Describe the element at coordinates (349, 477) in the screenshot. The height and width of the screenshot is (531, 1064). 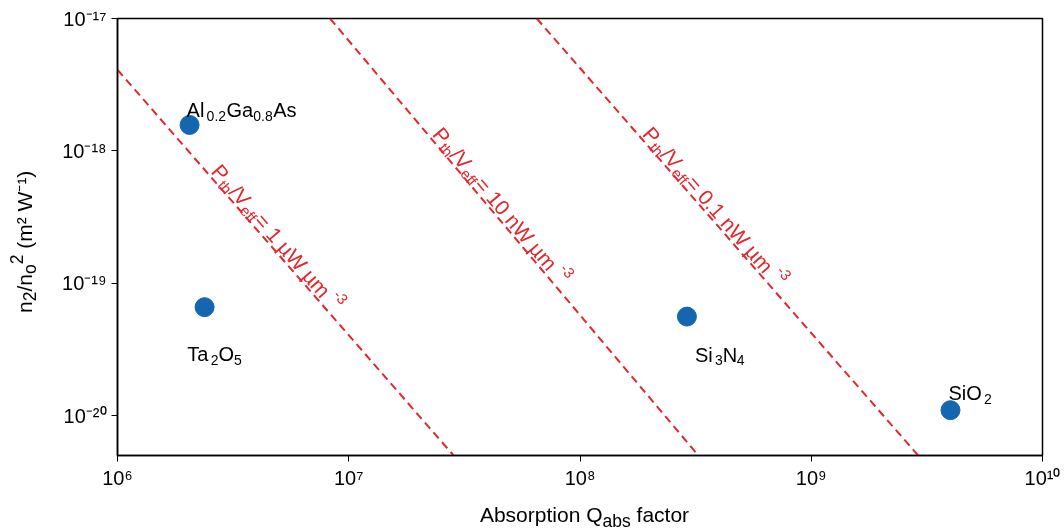
I see `x-tick-label: 10⁷` at that location.